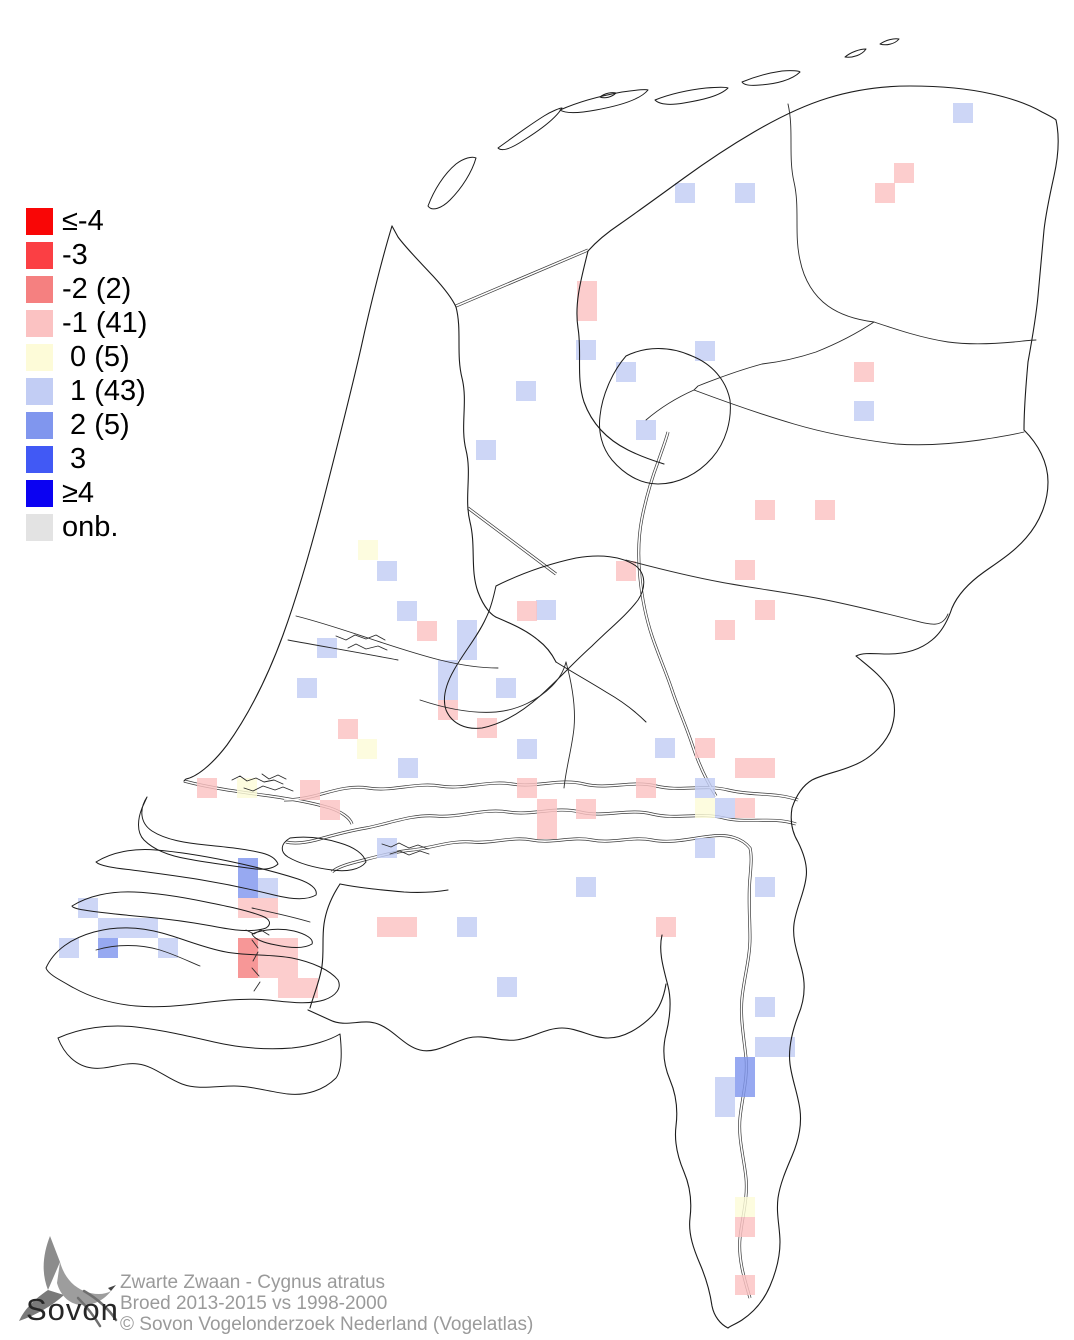 The height and width of the screenshot is (1340, 1074). What do you see at coordinates (604, 101) in the screenshot?
I see `island-terschelling` at bounding box center [604, 101].